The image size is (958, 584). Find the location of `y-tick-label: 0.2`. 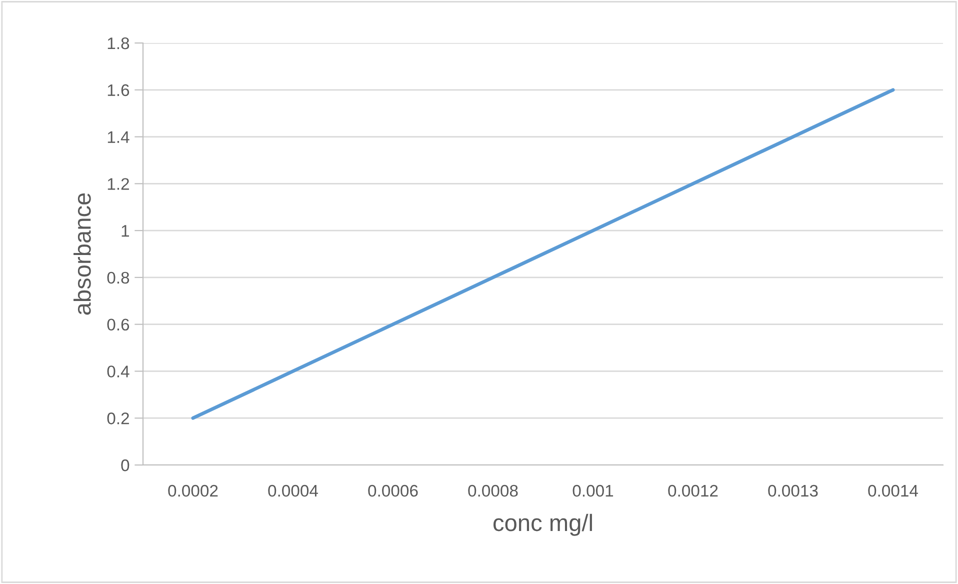

y-tick-label: 0.2 is located at coordinates (118, 418).